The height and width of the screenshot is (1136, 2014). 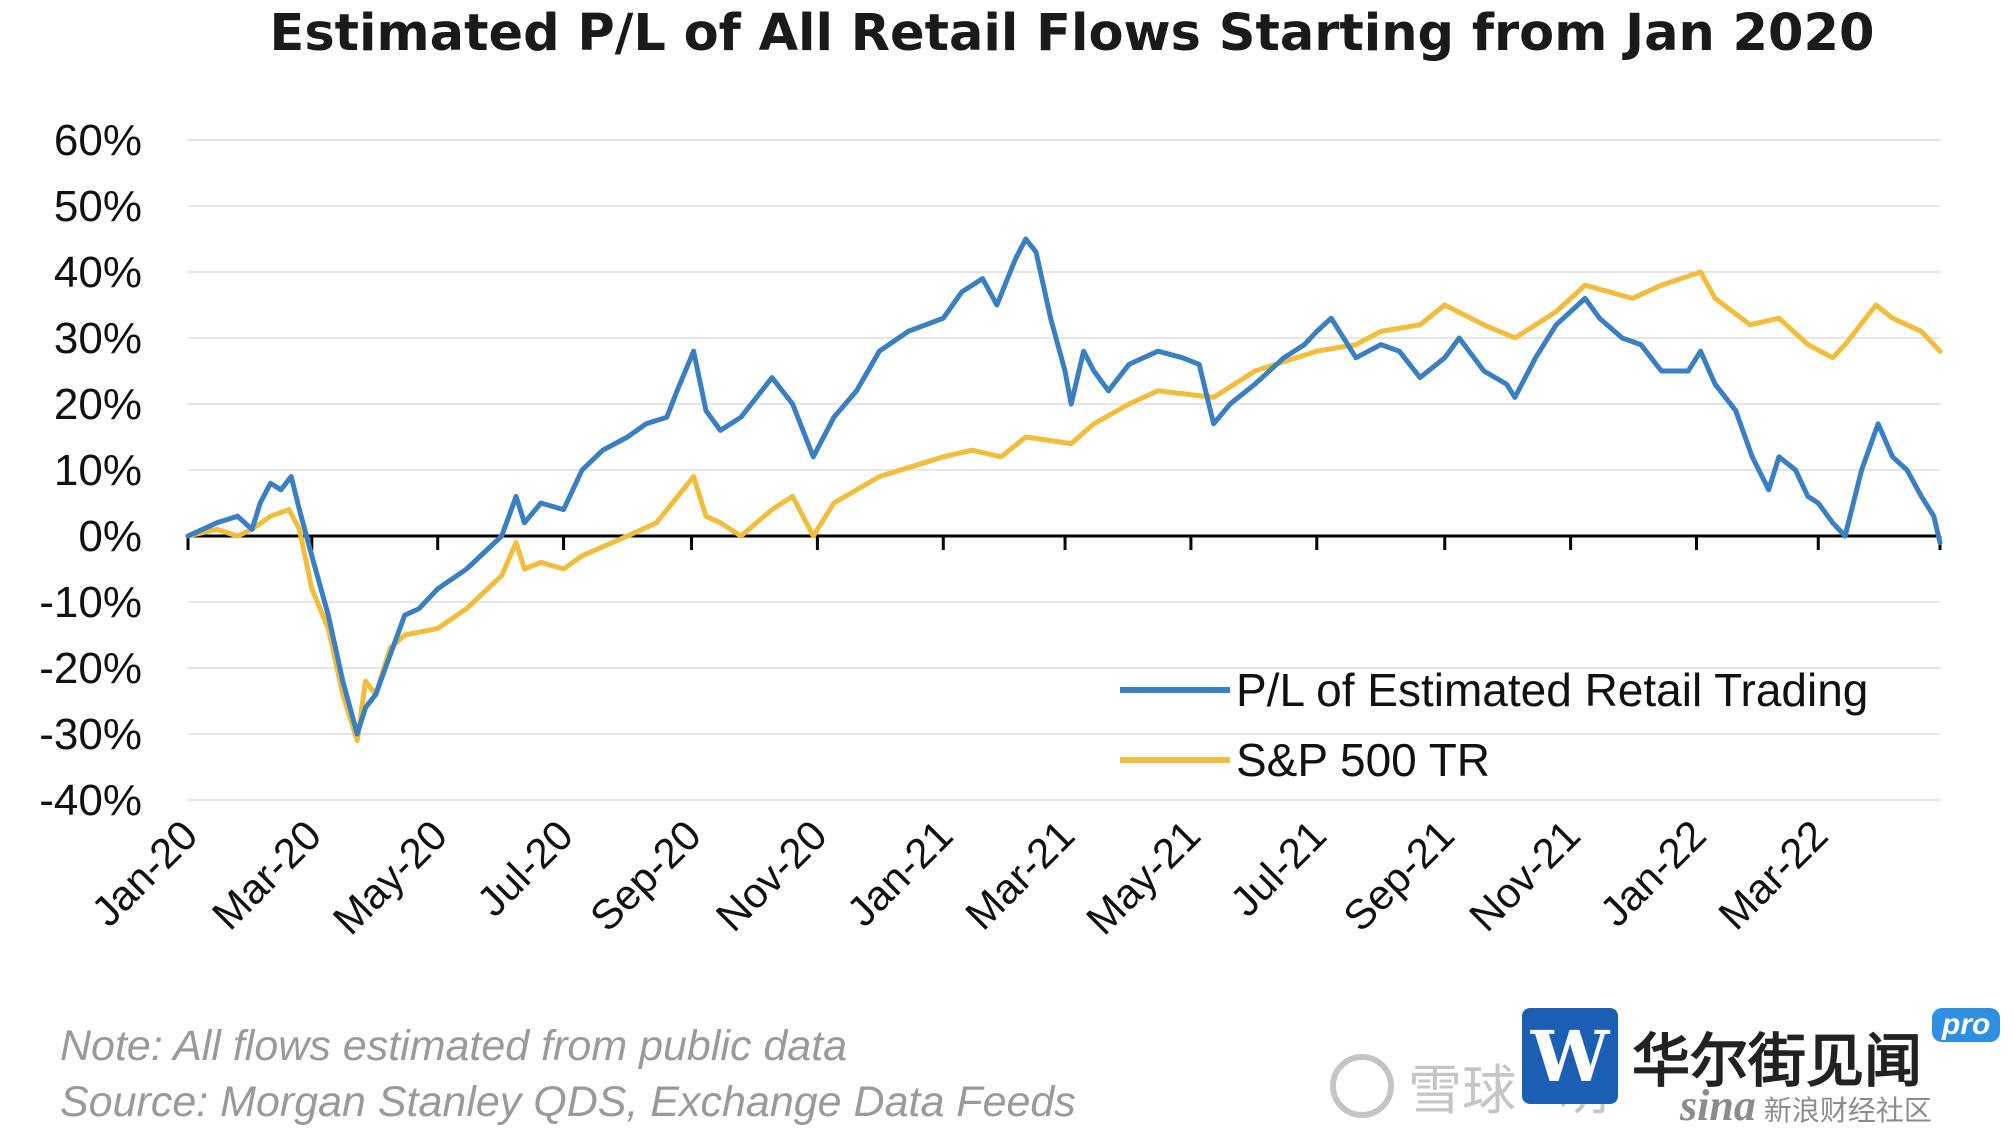 What do you see at coordinates (110, 536) in the screenshot?
I see `y-tick-label: 0%` at bounding box center [110, 536].